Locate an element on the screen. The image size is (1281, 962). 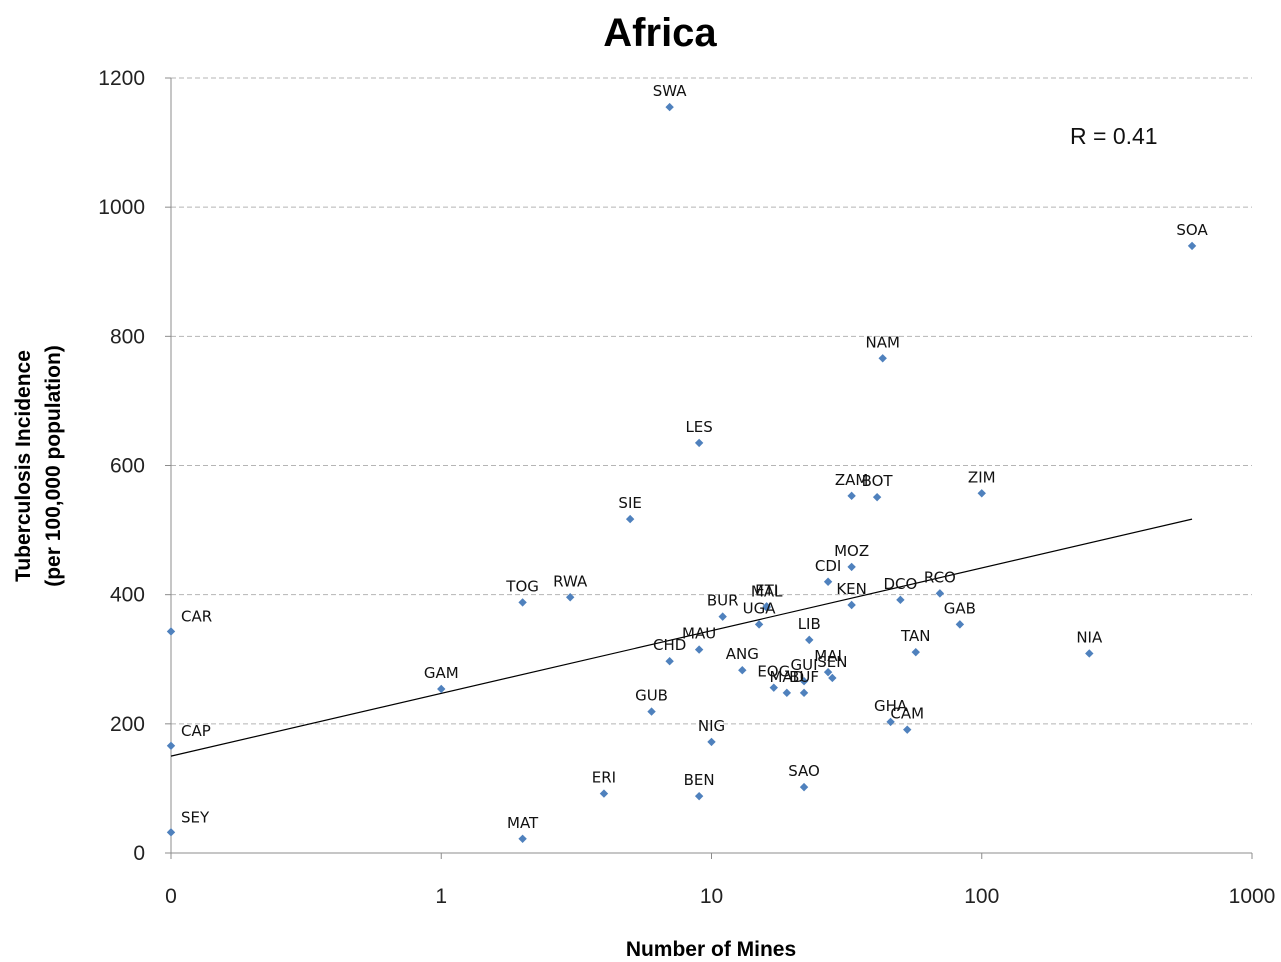
point-label-dco: DCO is located at coordinates (900, 584).